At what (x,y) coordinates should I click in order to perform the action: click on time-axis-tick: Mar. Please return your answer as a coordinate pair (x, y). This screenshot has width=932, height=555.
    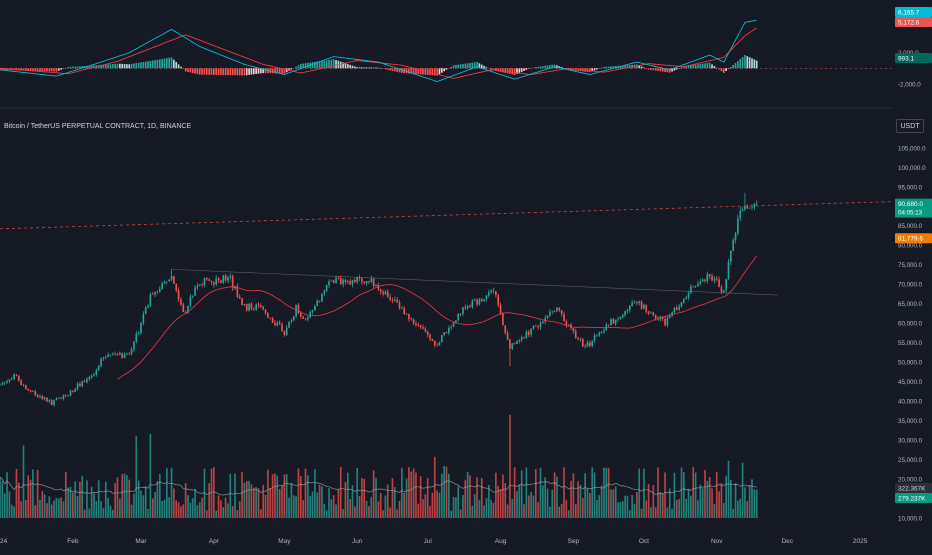
    Looking at the image, I should click on (141, 541).